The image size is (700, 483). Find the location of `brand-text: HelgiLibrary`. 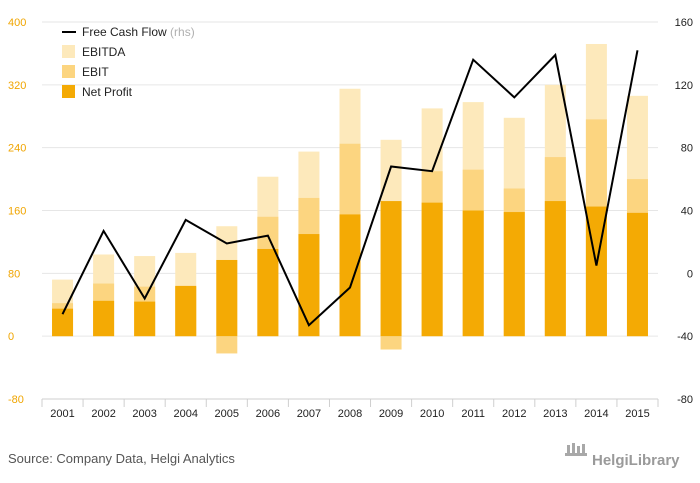

brand-text: HelgiLibrary is located at coordinates (636, 460).